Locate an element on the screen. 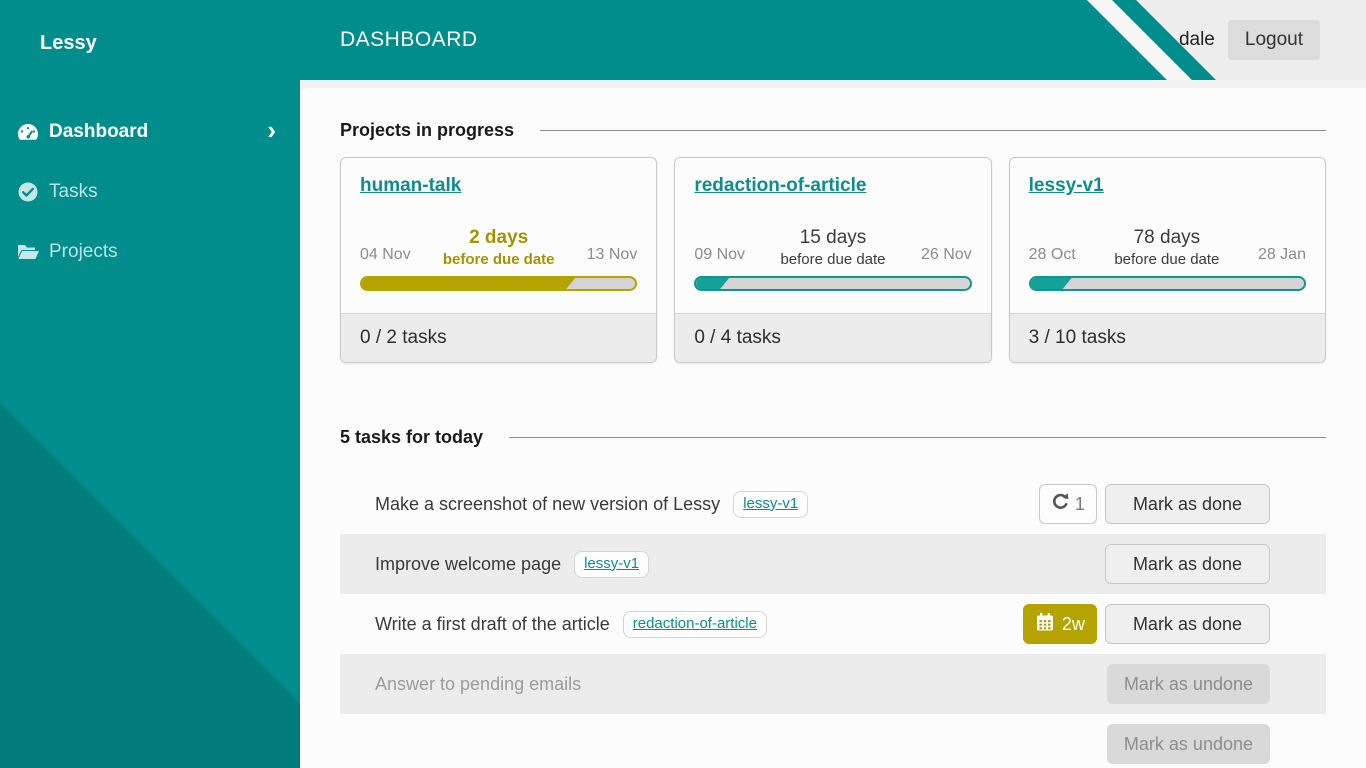 This screenshot has height=768, width=1366. refresh-icon is located at coordinates (1060, 504).